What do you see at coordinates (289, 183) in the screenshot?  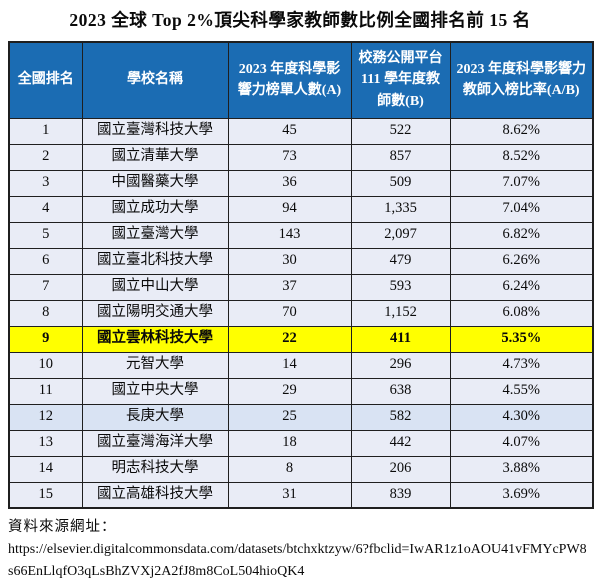 I see `cell-listed: 36` at bounding box center [289, 183].